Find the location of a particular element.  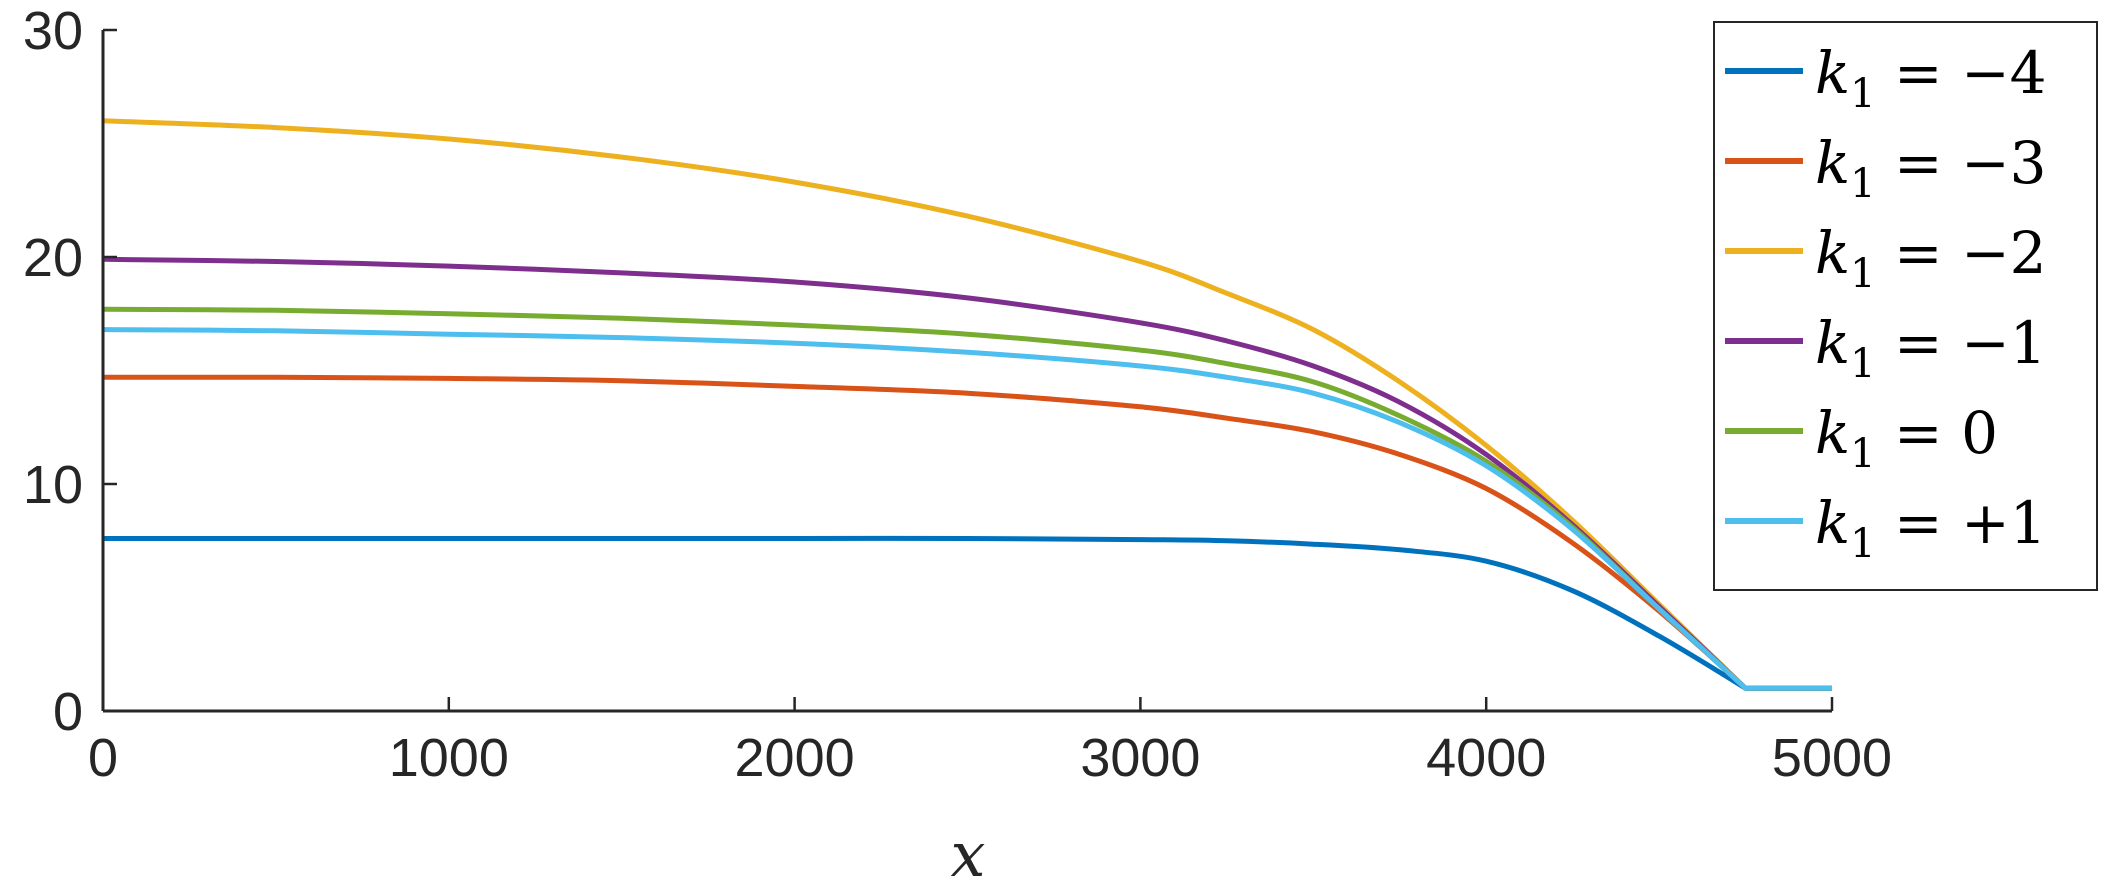

x-tick-label: 5000 is located at coordinates (1832, 758).